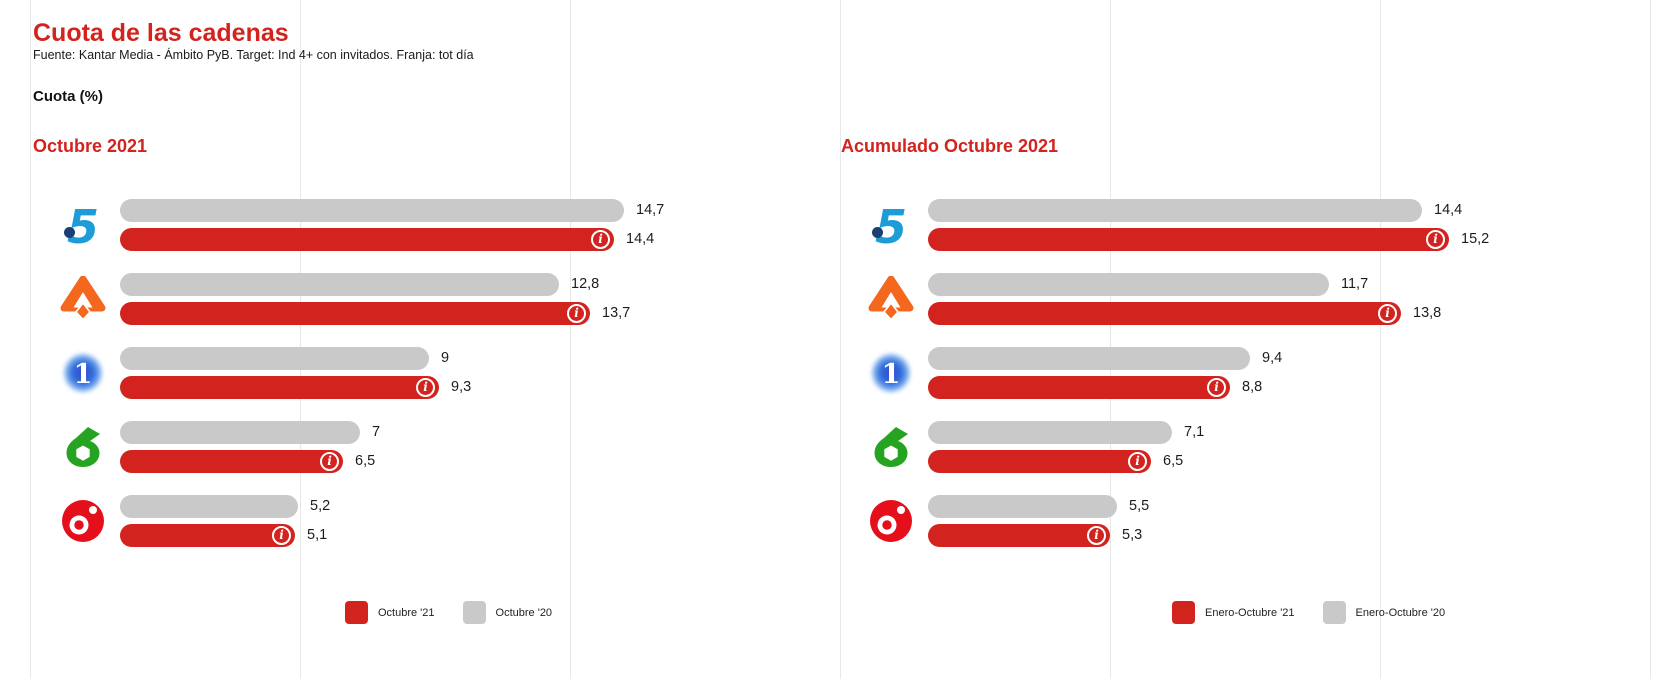 This screenshot has height=679, width=1660. What do you see at coordinates (433, 299) in the screenshot?
I see `channel-row-antena3: 12,8 i 13,7` at bounding box center [433, 299].